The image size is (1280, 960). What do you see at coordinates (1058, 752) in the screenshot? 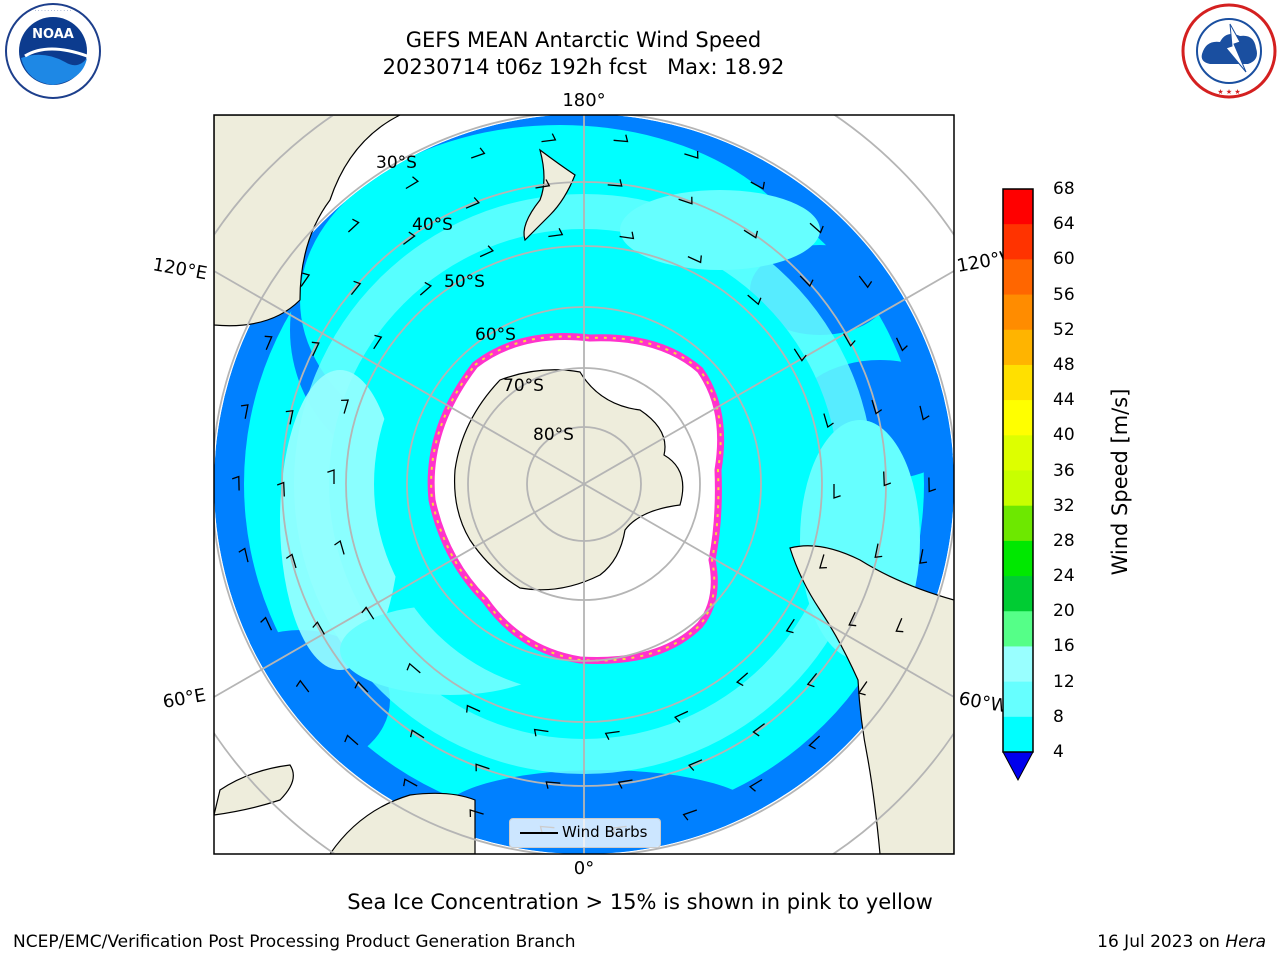
I see `colorbar-tick-label: 4` at bounding box center [1058, 752].